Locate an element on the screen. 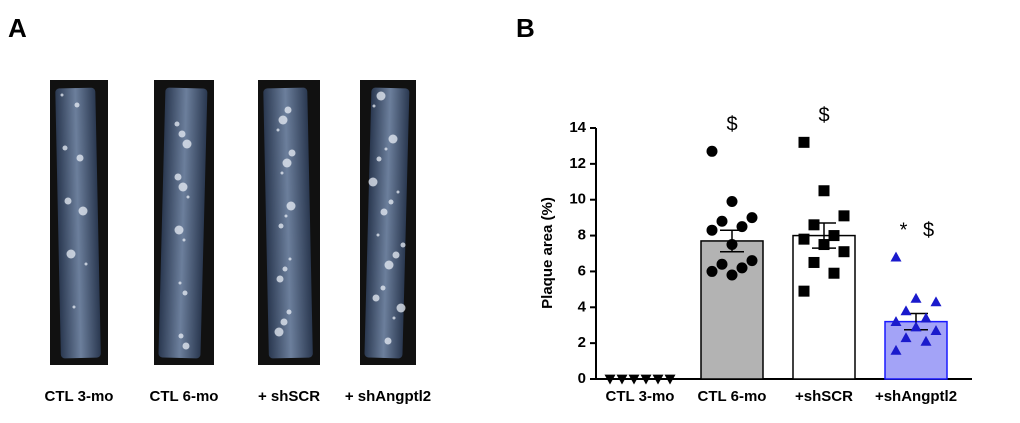 This screenshot has width=1020, height=423. bar is located at coordinates (824, 307).